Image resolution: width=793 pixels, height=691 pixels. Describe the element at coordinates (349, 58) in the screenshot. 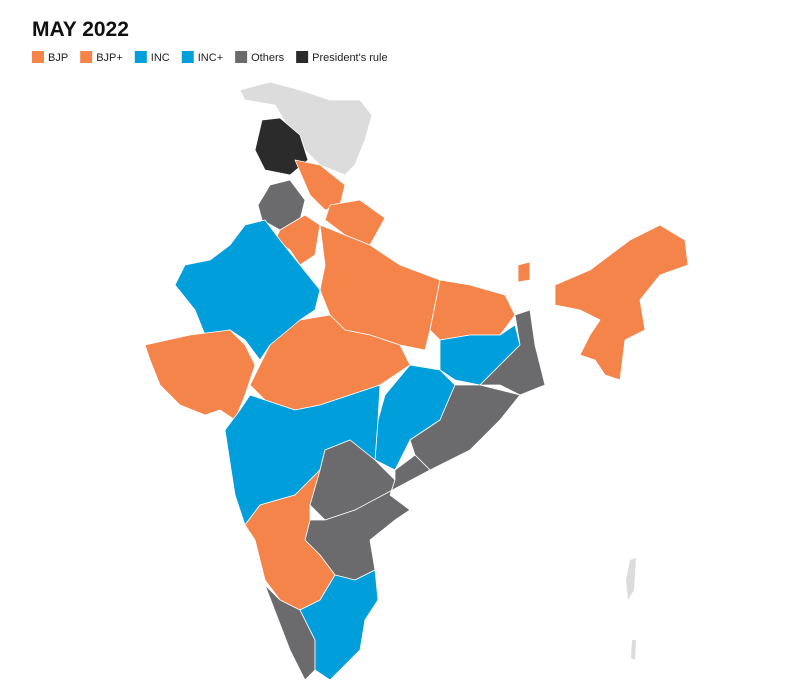

I see `legend-label: President's rule` at that location.